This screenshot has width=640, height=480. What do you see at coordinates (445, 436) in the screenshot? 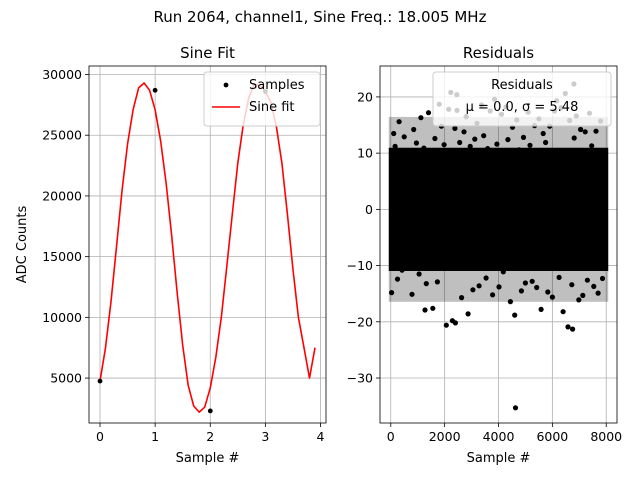
I see `residuals-x-tick-label: 2000` at bounding box center [445, 436].